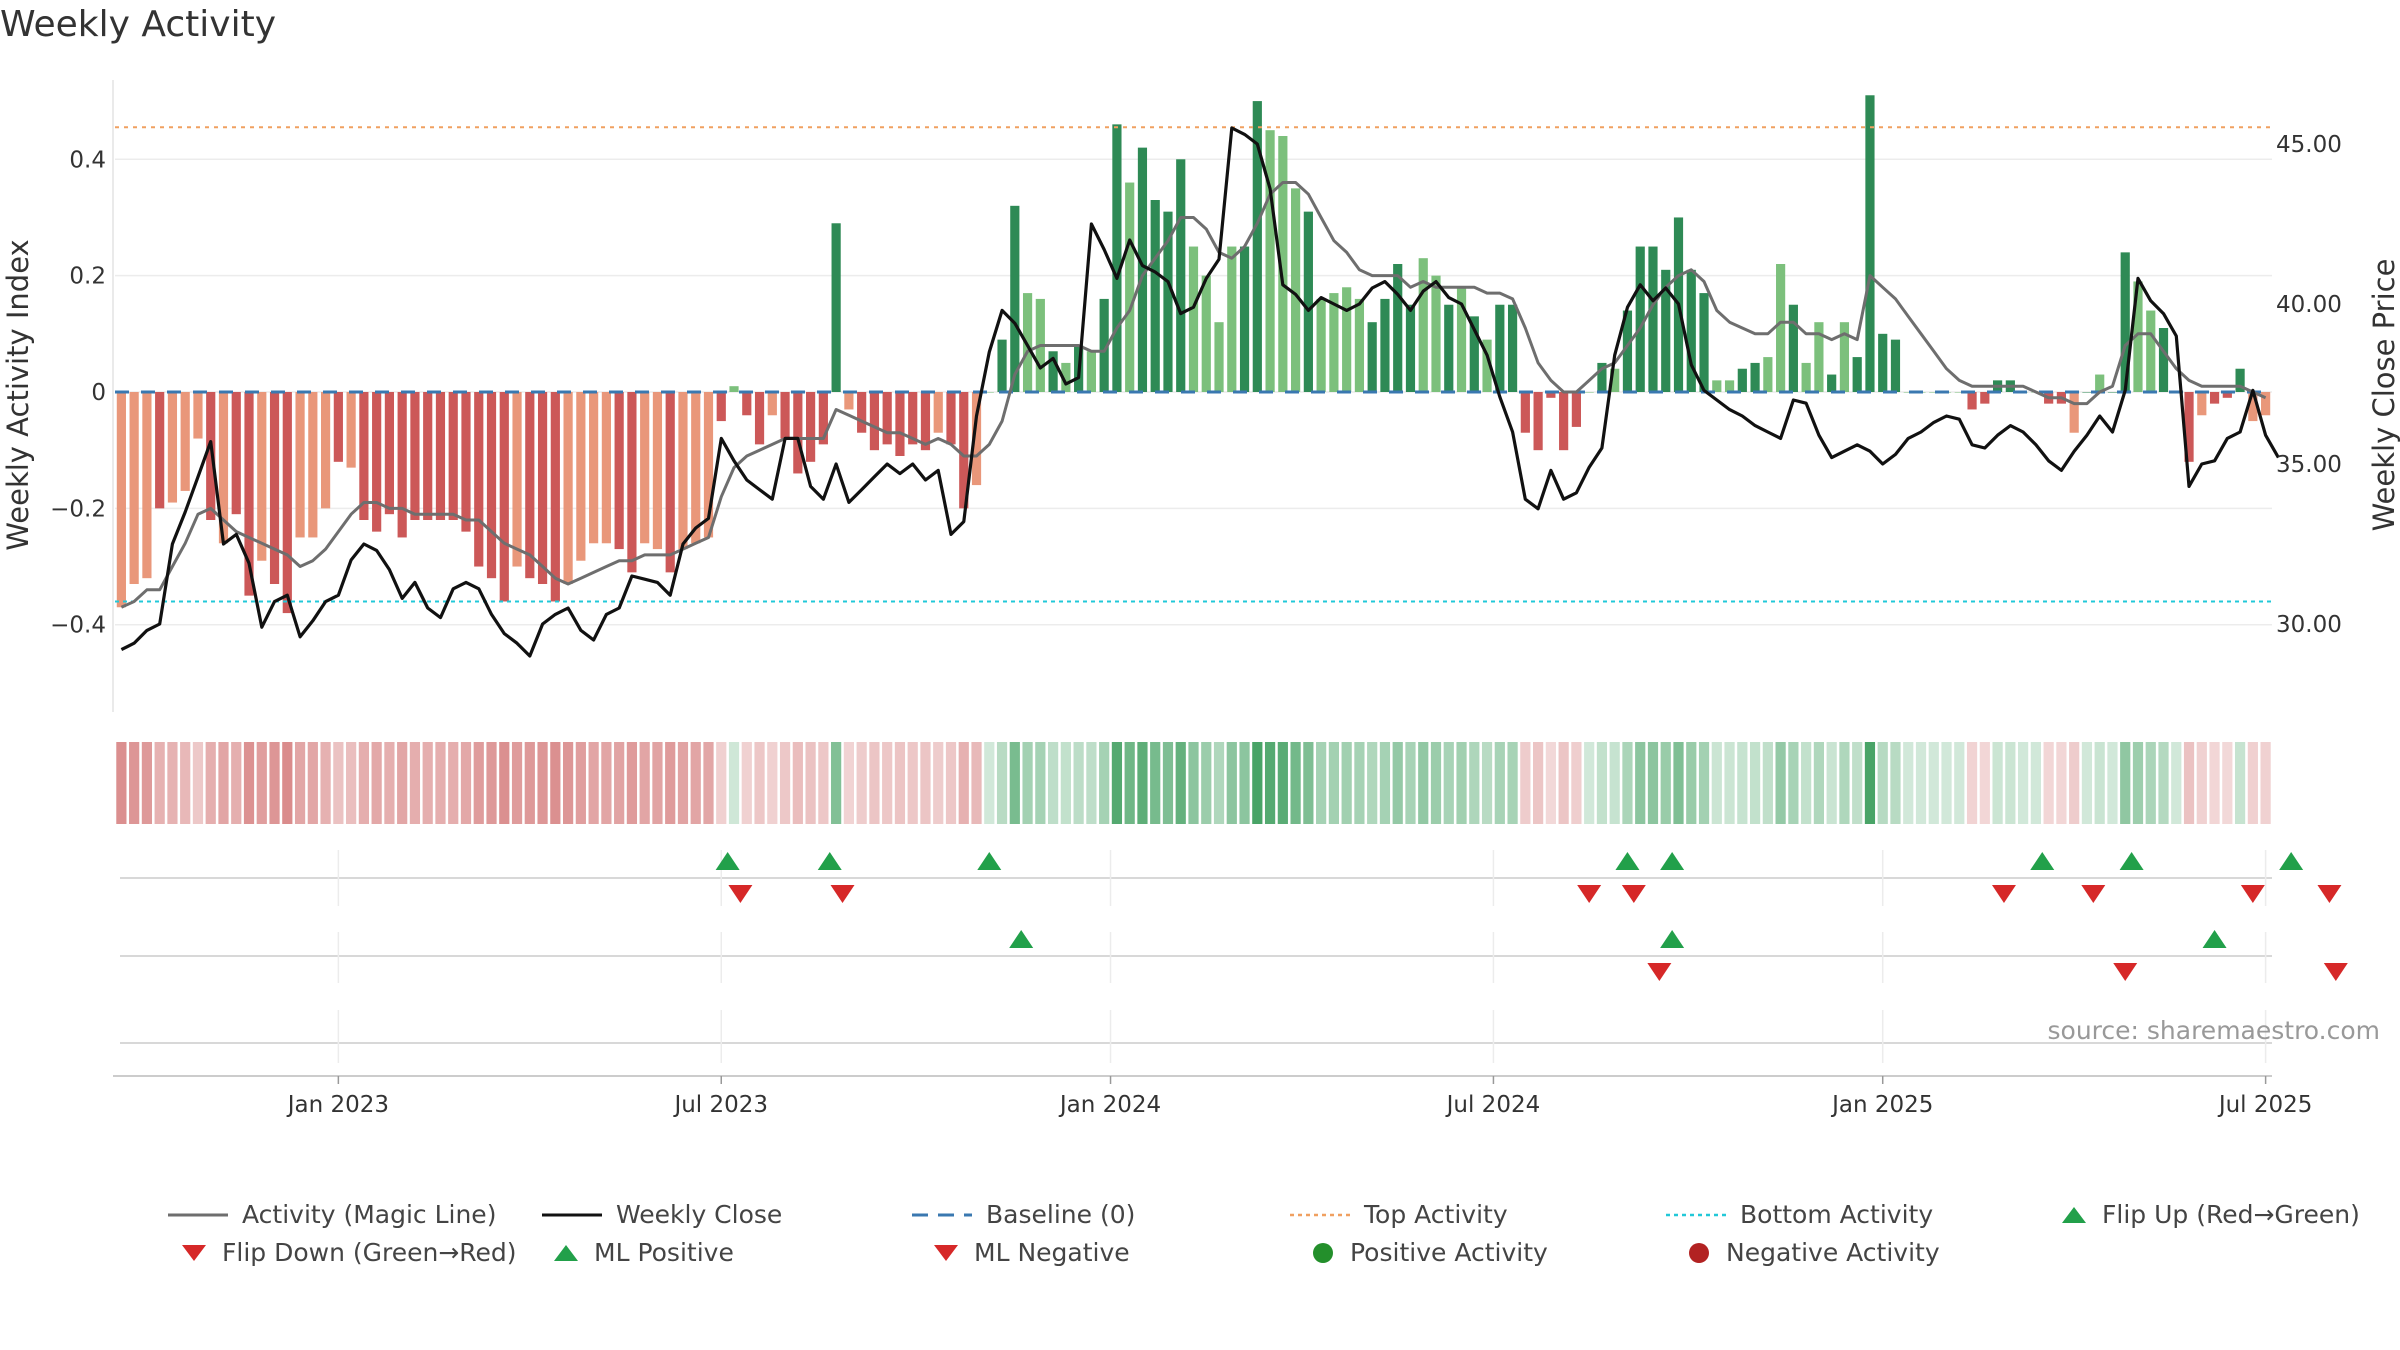 The height and width of the screenshot is (1350, 2400). Describe the element at coordinates (1327, 1215) in the screenshot. I see `line-swatch-icon` at that location.